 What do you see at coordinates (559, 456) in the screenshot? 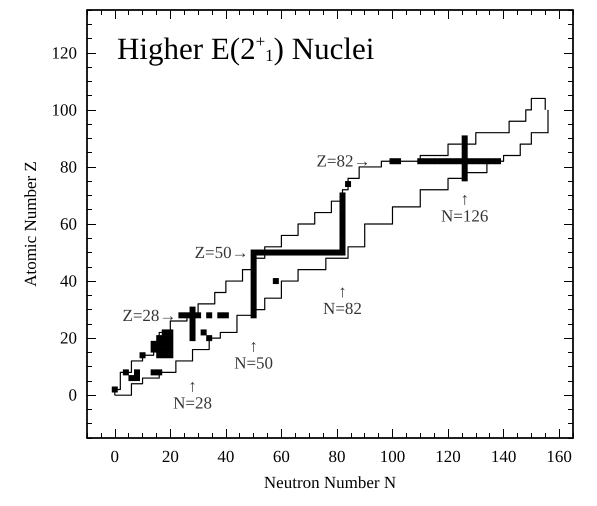
I see `x-tick-label: 160` at bounding box center [559, 456].